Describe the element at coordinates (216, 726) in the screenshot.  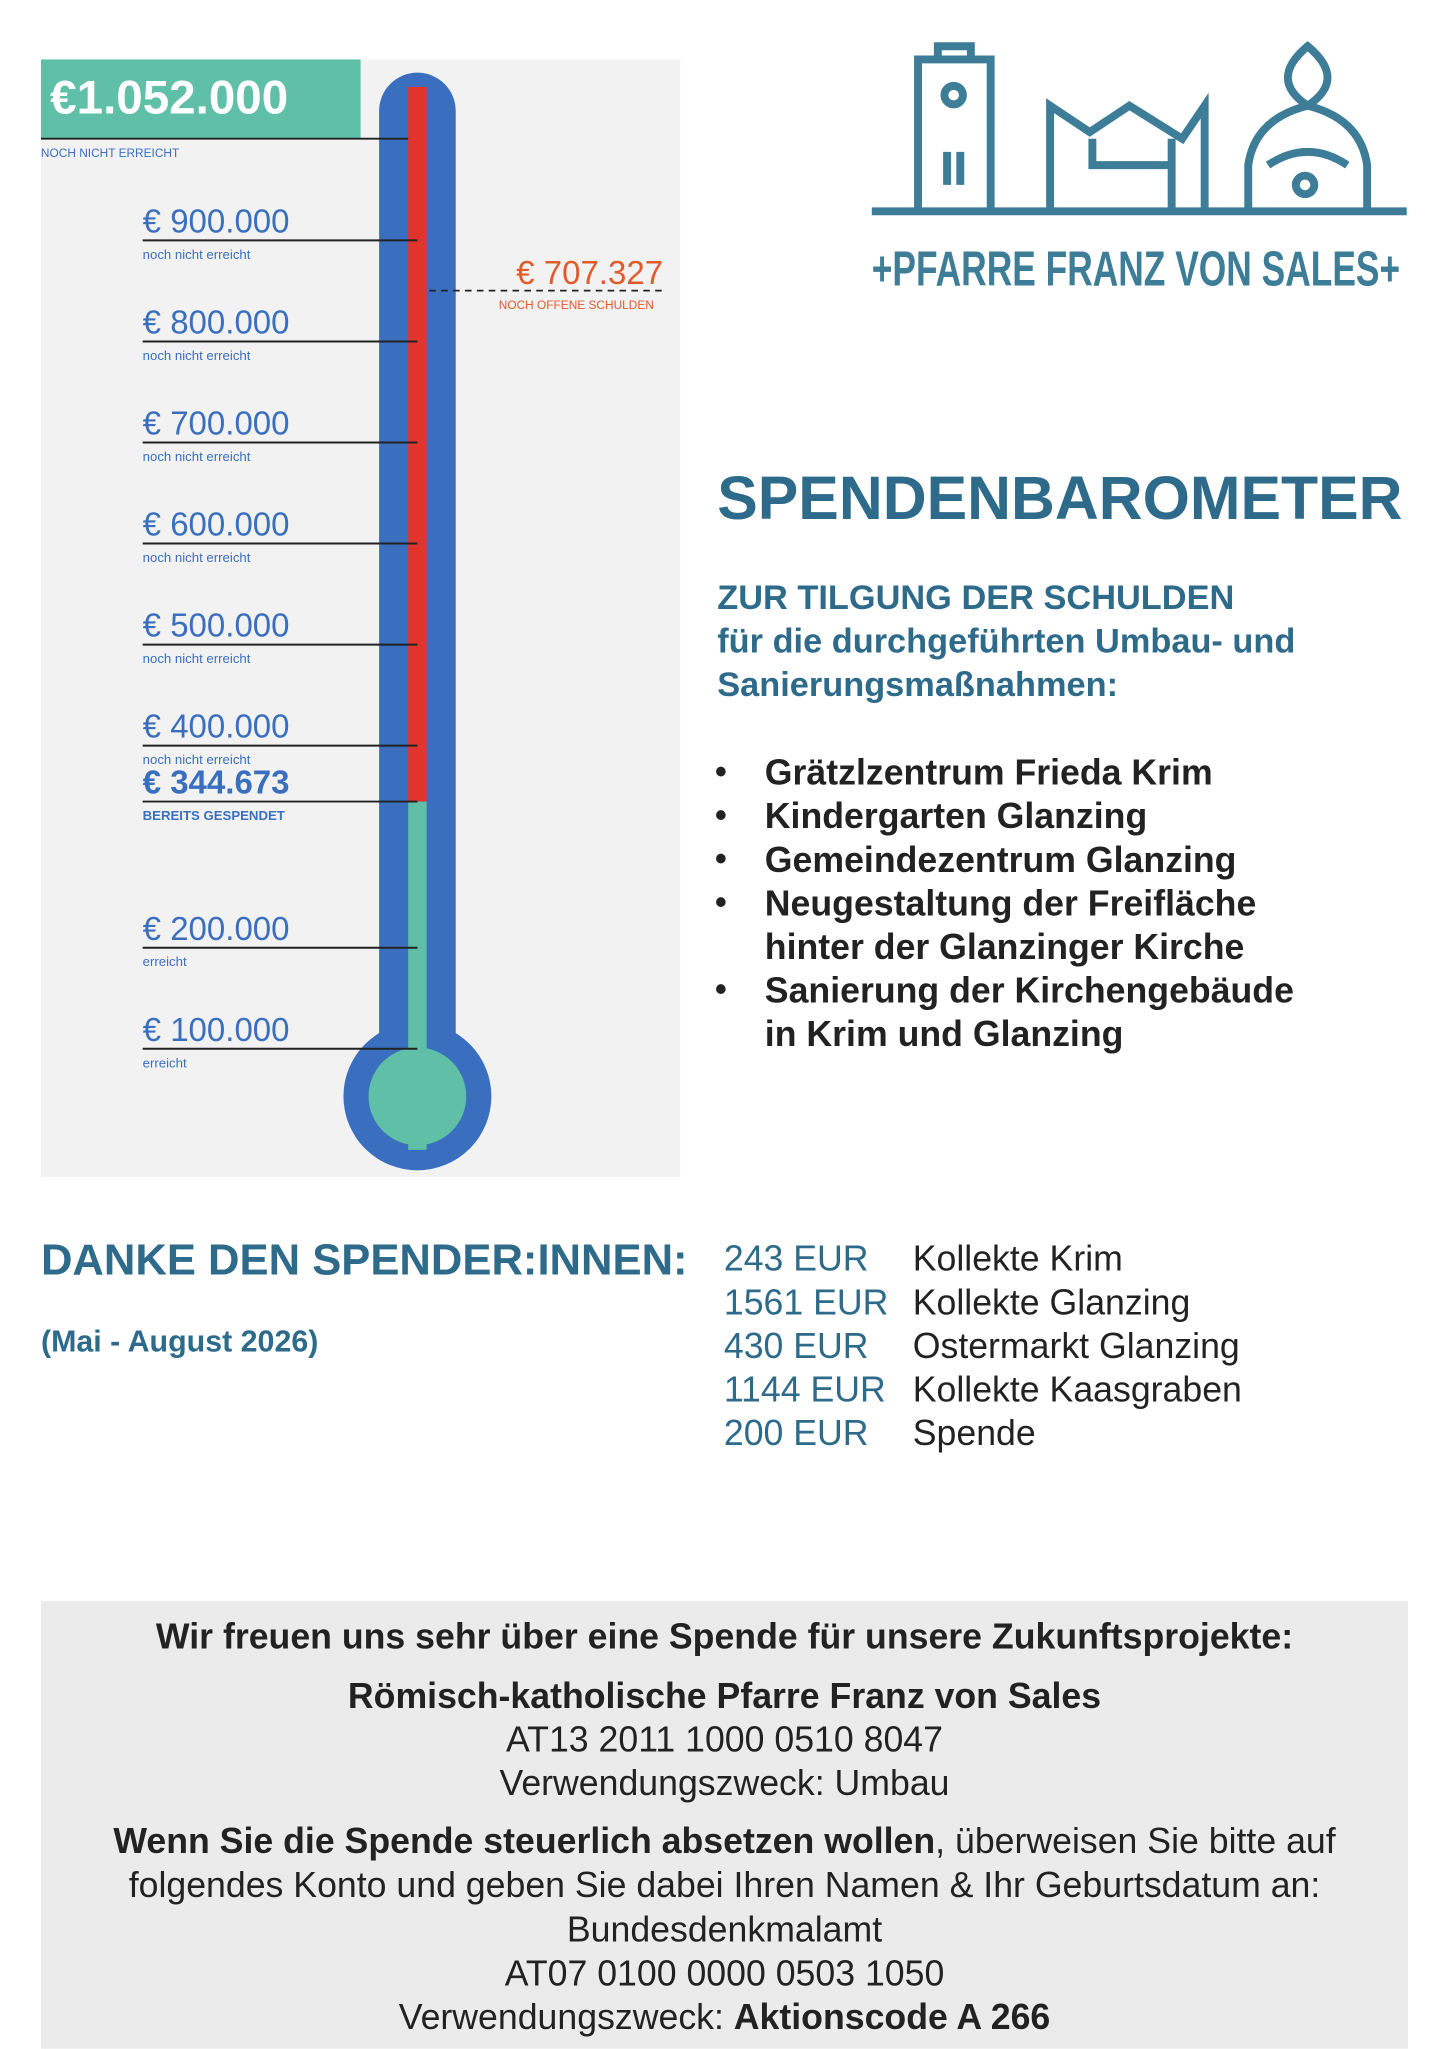
I see `tick-label: € 400.000` at that location.